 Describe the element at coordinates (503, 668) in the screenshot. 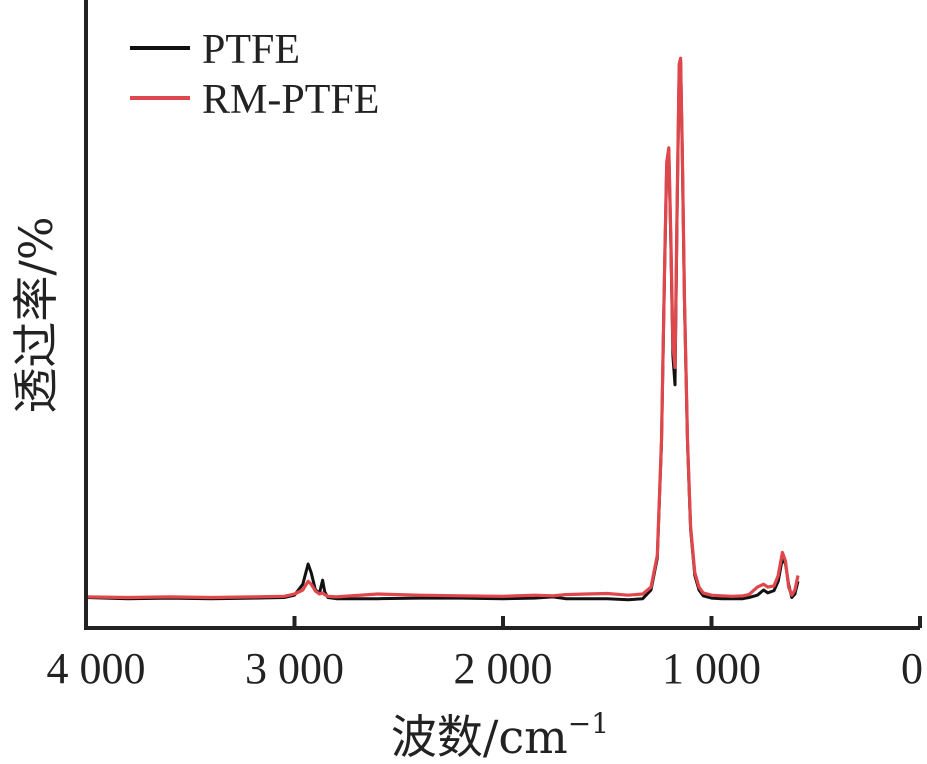

I see `x-tick-label: 2 000` at that location.